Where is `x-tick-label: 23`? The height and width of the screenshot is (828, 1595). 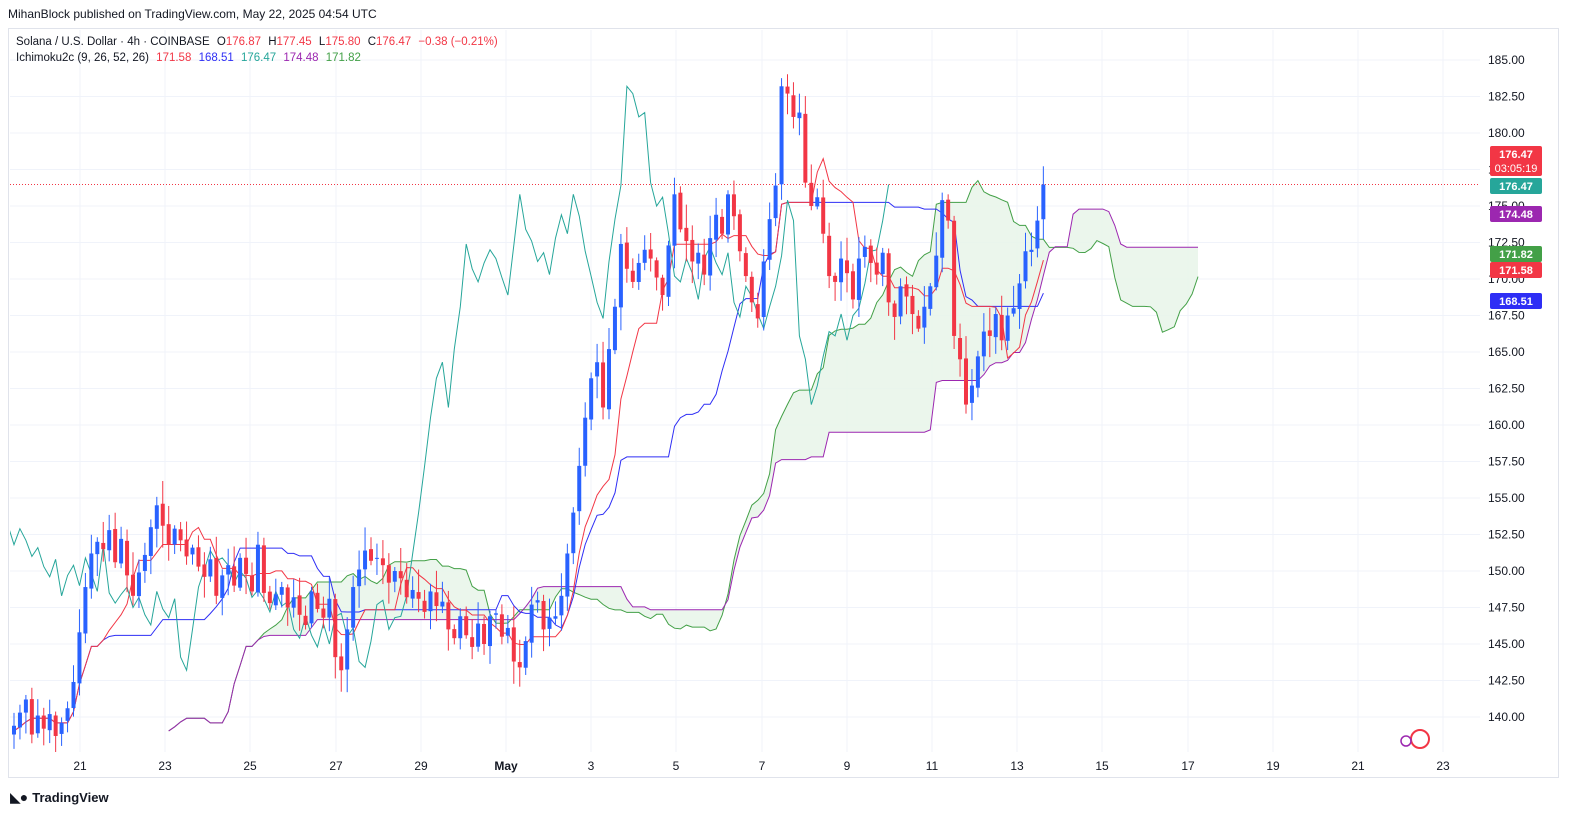 x-tick-label: 23 is located at coordinates (165, 766).